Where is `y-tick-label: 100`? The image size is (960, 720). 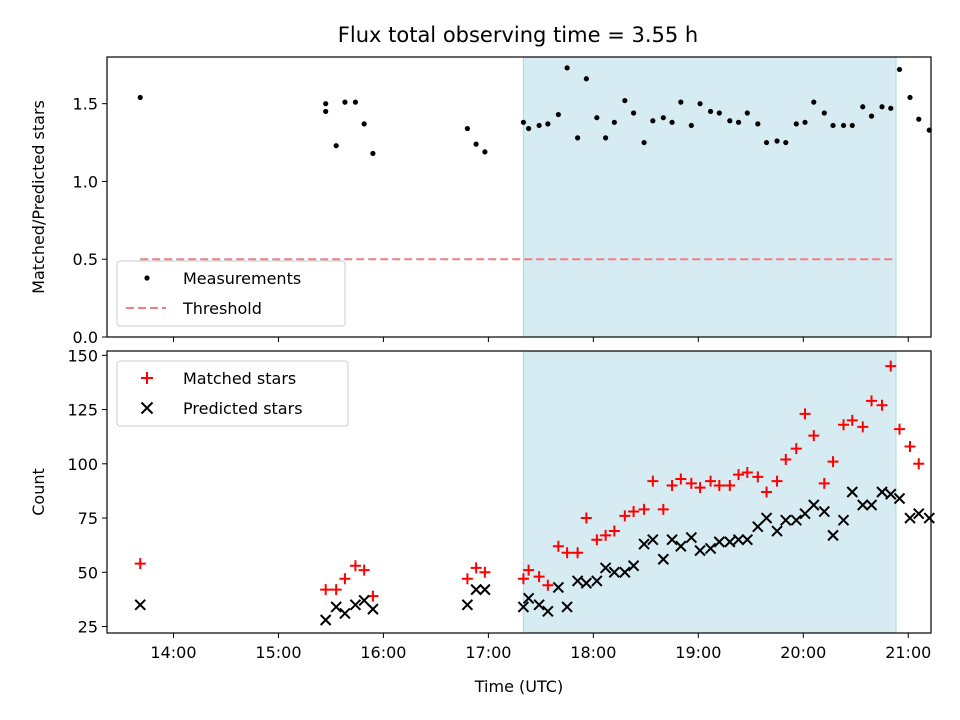 y-tick-label: 100 is located at coordinates (82, 464).